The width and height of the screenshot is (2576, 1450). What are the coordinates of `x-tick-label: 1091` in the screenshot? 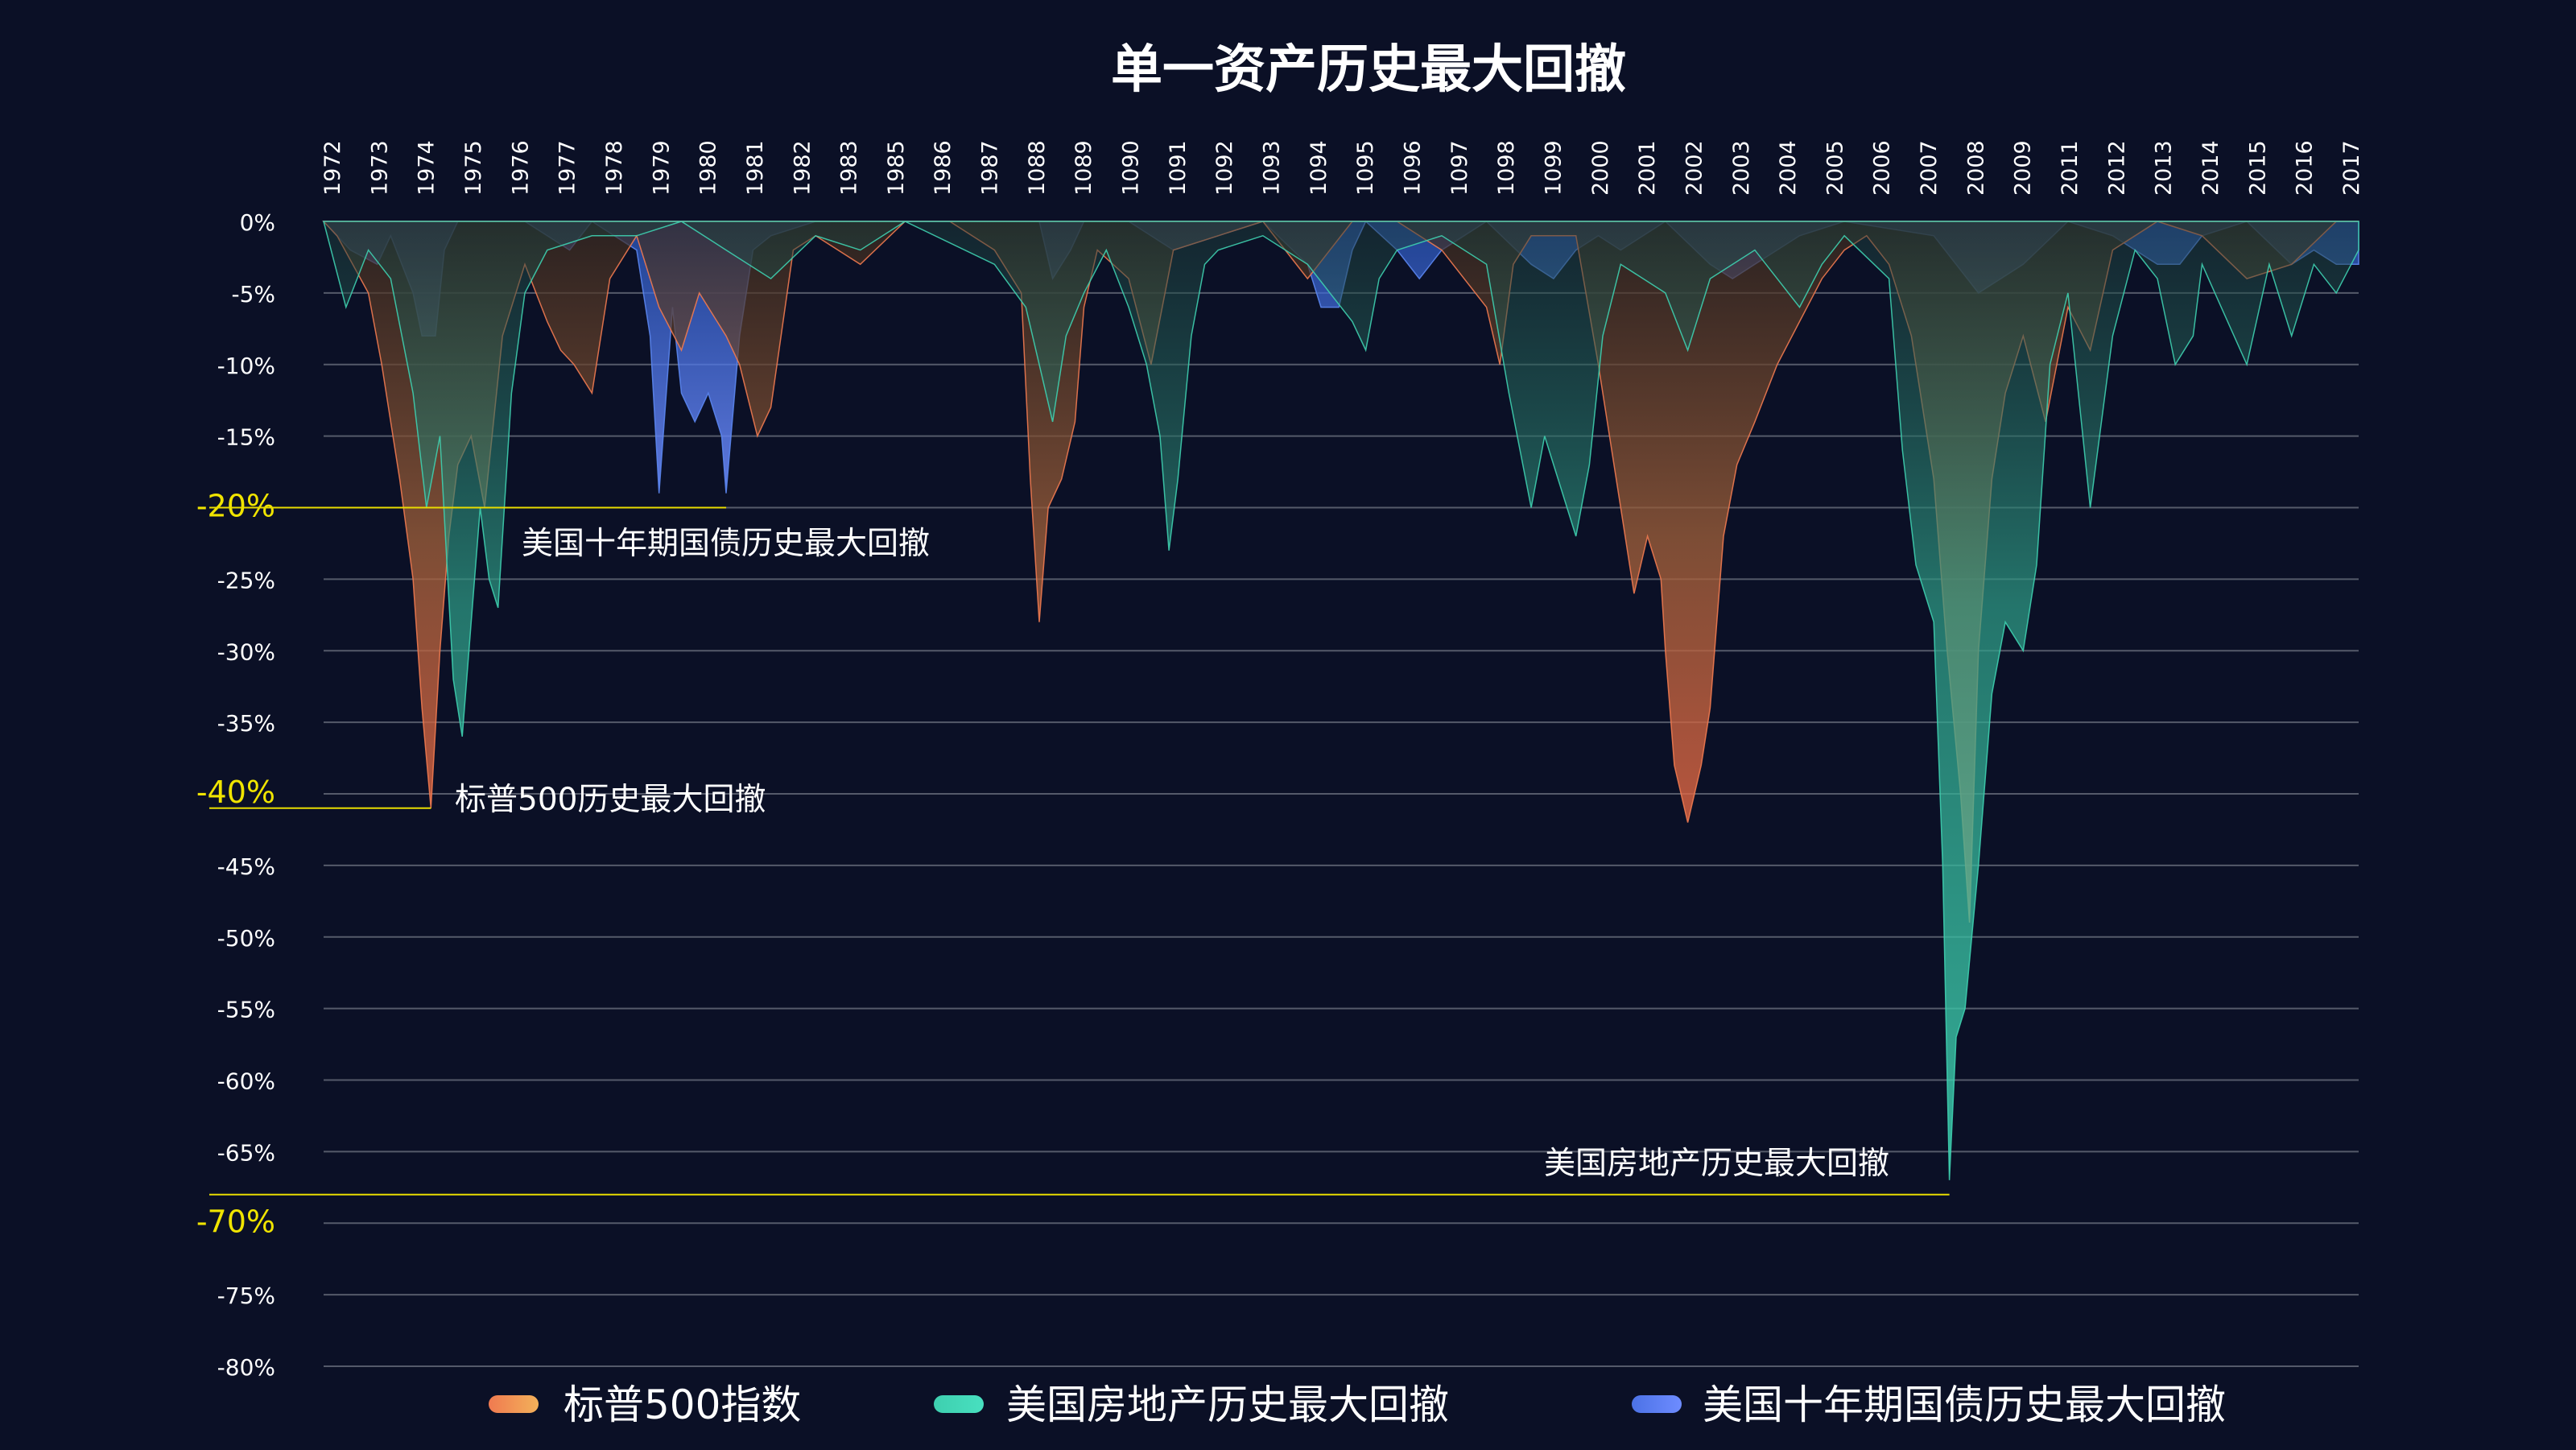 It's located at (1178, 168).